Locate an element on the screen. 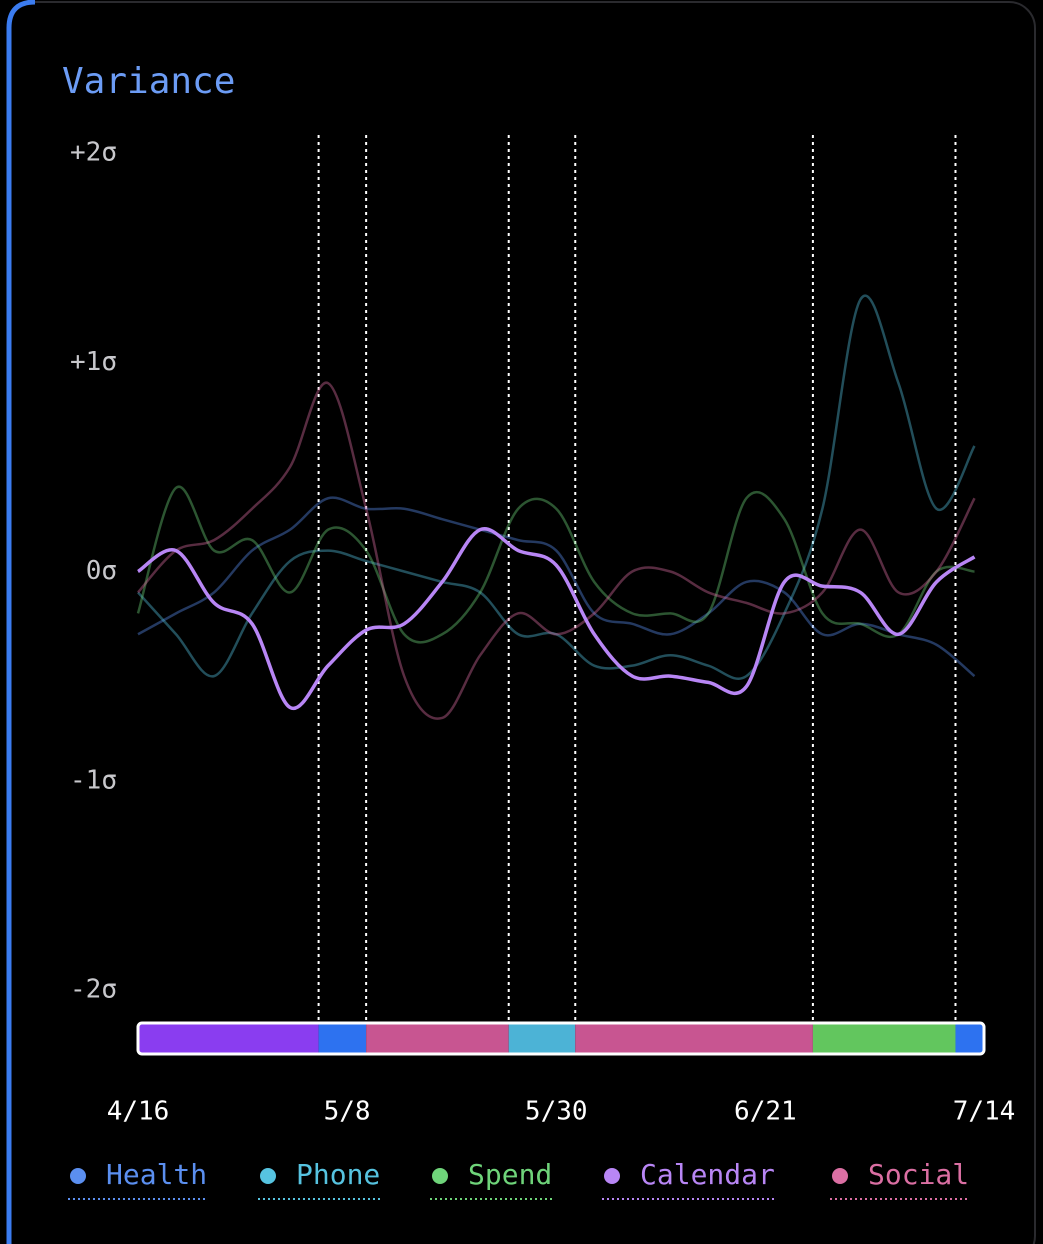  x-tick-label: 7/14 is located at coordinates (984, 1112).